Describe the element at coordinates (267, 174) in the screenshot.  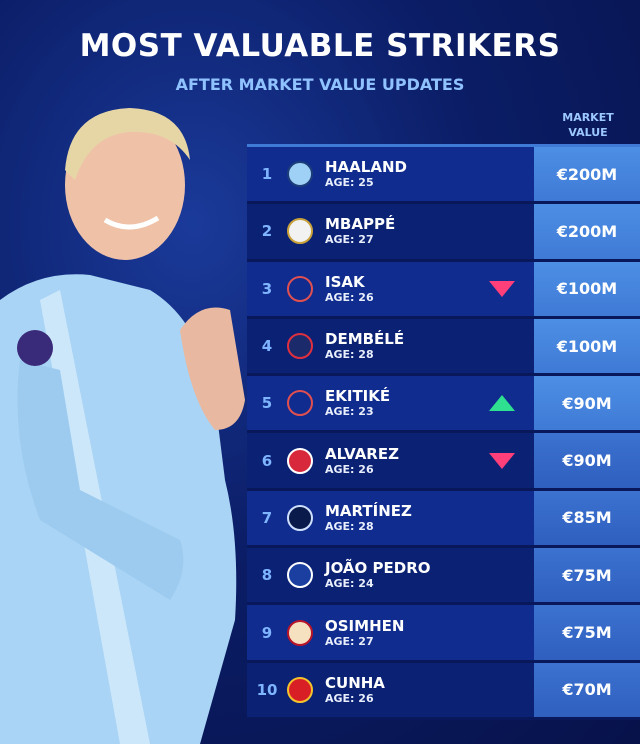
I see `rank: 1` at that location.